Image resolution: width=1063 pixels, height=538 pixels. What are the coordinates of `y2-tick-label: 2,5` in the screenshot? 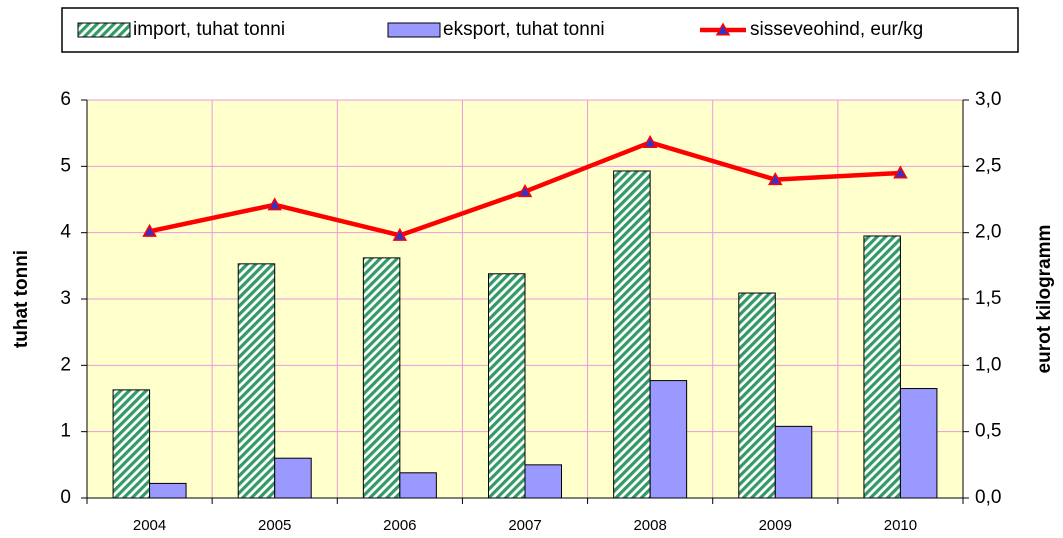 It's located at (988, 165).